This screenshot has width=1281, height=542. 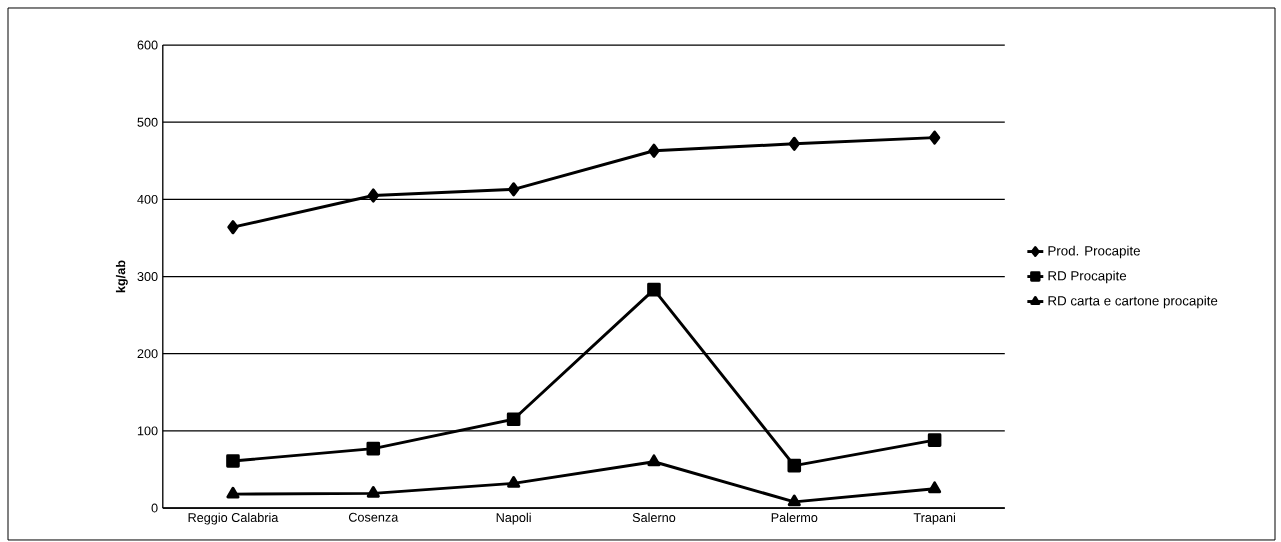 I want to click on y-tick-label: 400, so click(x=147, y=199).